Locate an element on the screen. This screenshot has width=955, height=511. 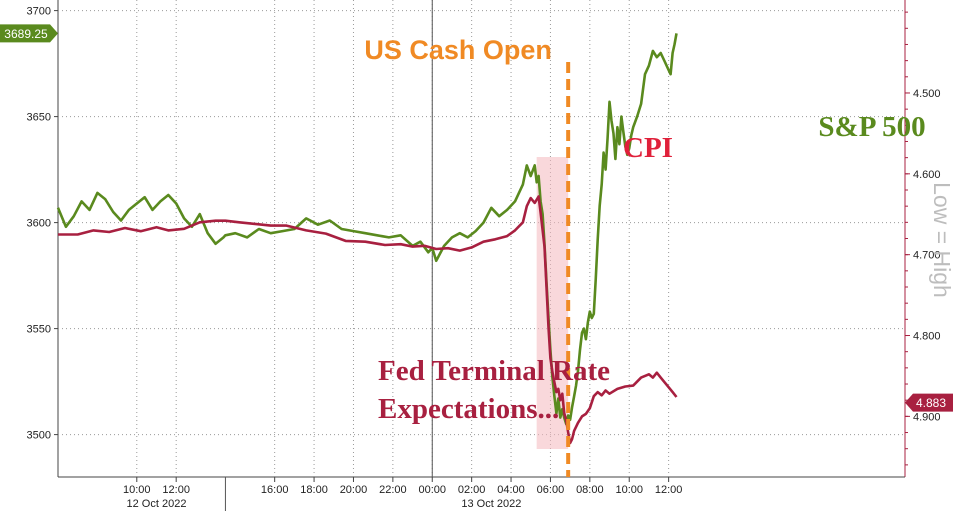
x-tick-label: 18:00 is located at coordinates (314, 490).